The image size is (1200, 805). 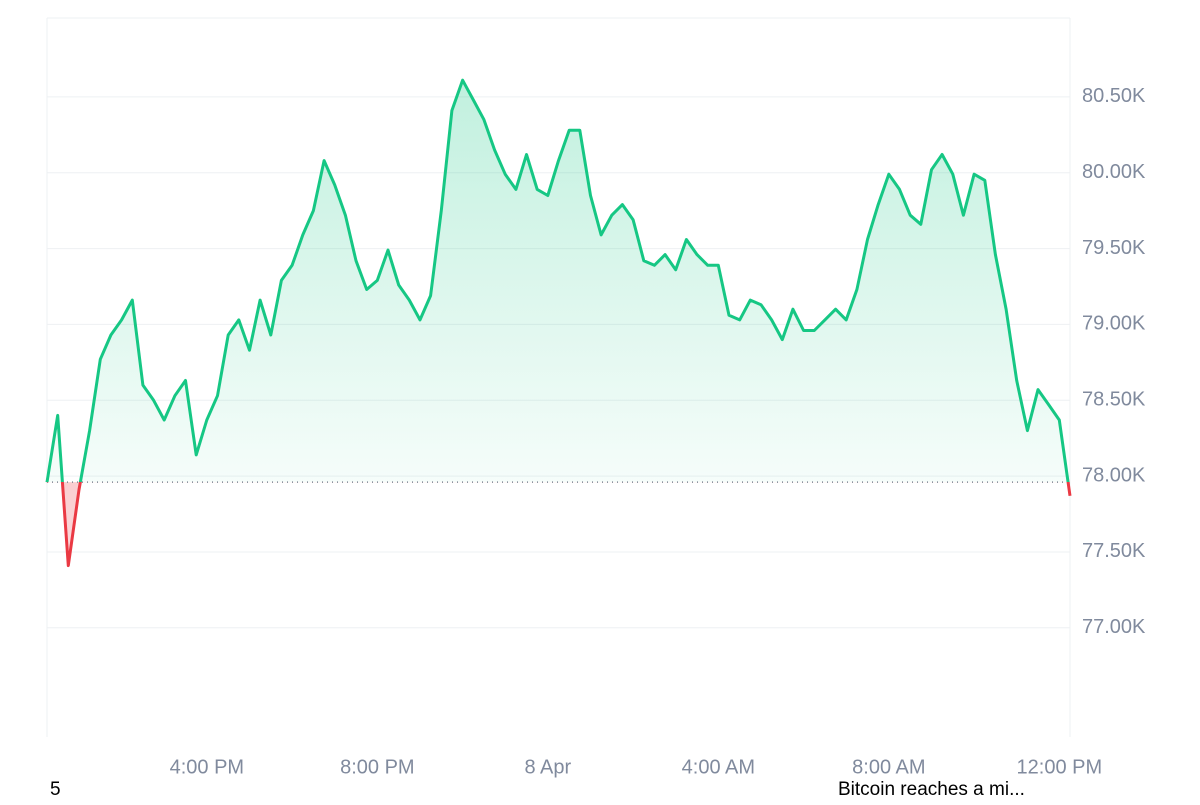 What do you see at coordinates (207, 767) in the screenshot?
I see `x-tick-label: 4:00 PM` at bounding box center [207, 767].